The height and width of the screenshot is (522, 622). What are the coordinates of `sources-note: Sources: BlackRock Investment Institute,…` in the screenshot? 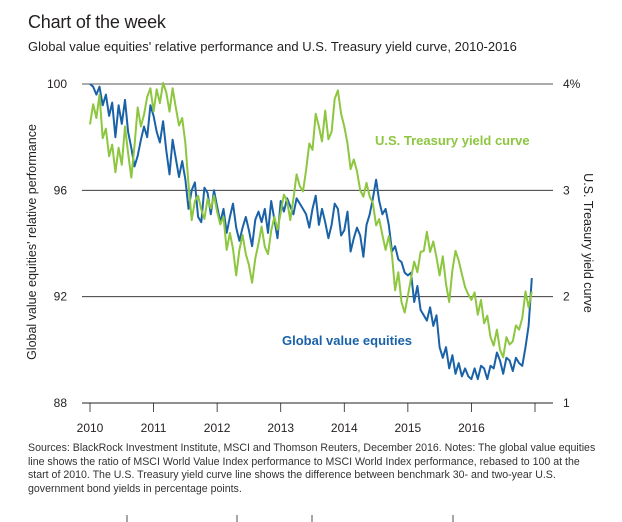 It's located at (312, 468).